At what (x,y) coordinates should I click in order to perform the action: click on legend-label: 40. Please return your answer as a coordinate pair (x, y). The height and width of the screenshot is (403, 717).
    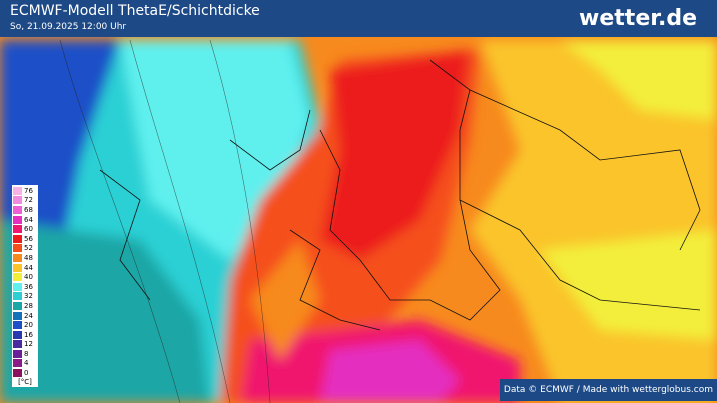
    Looking at the image, I should click on (28, 277).